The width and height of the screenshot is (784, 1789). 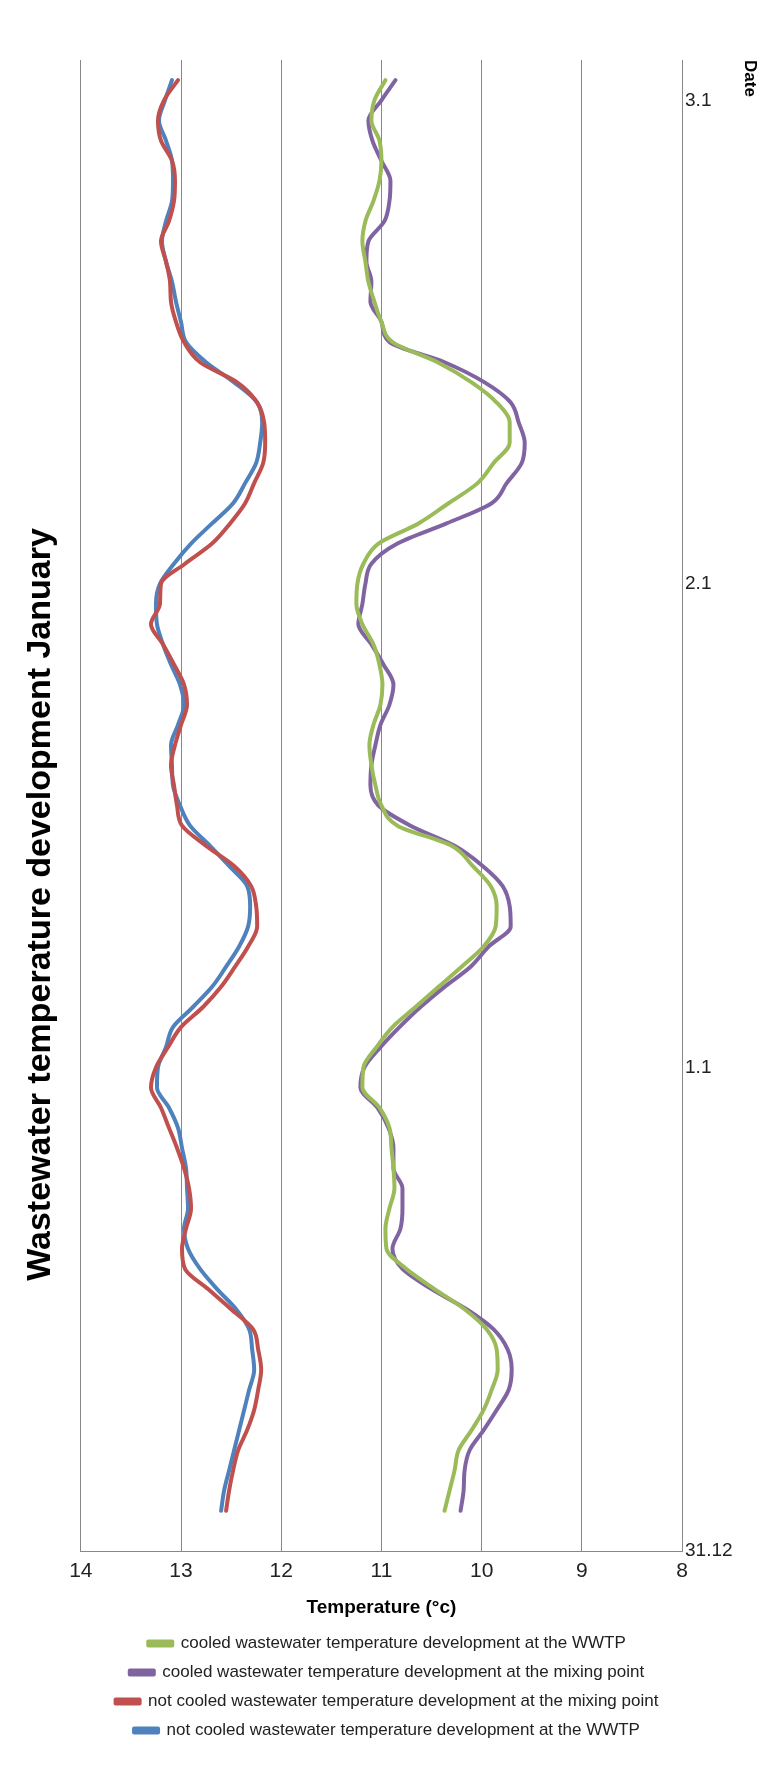 What do you see at coordinates (481, 1570) in the screenshot?
I see `x-tick-label: 10` at bounding box center [481, 1570].